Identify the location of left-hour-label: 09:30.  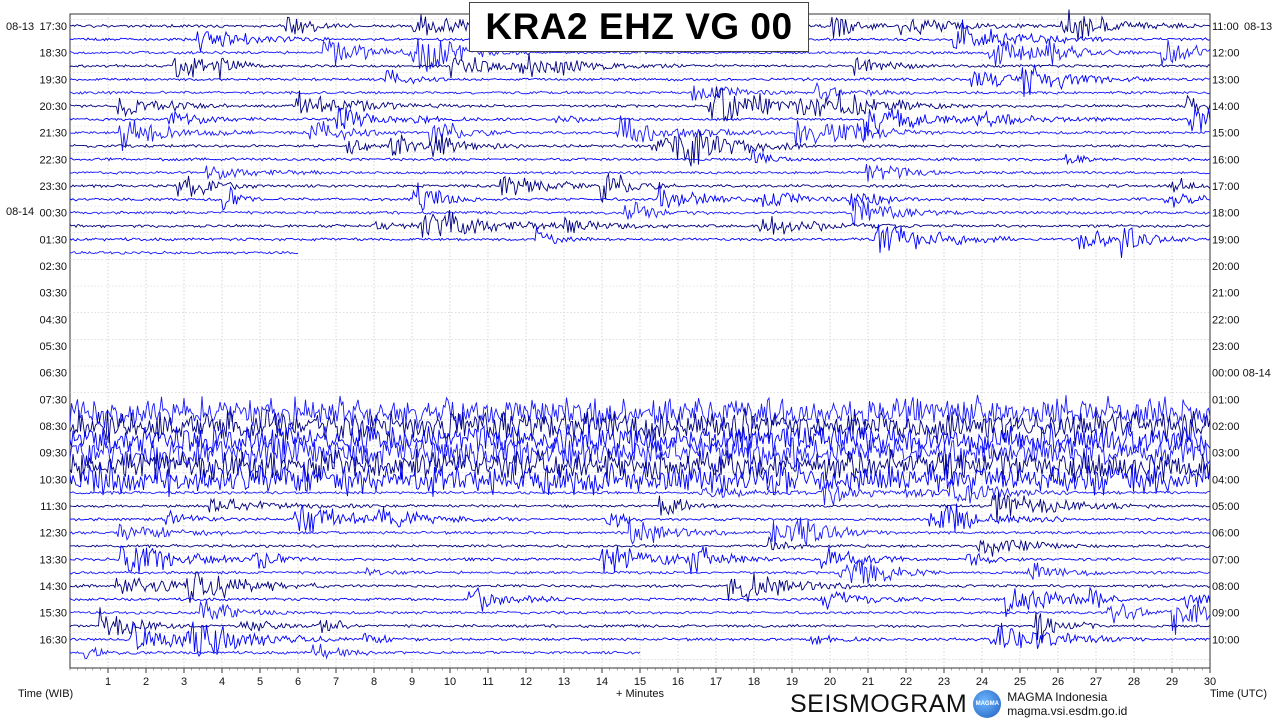
(53, 454).